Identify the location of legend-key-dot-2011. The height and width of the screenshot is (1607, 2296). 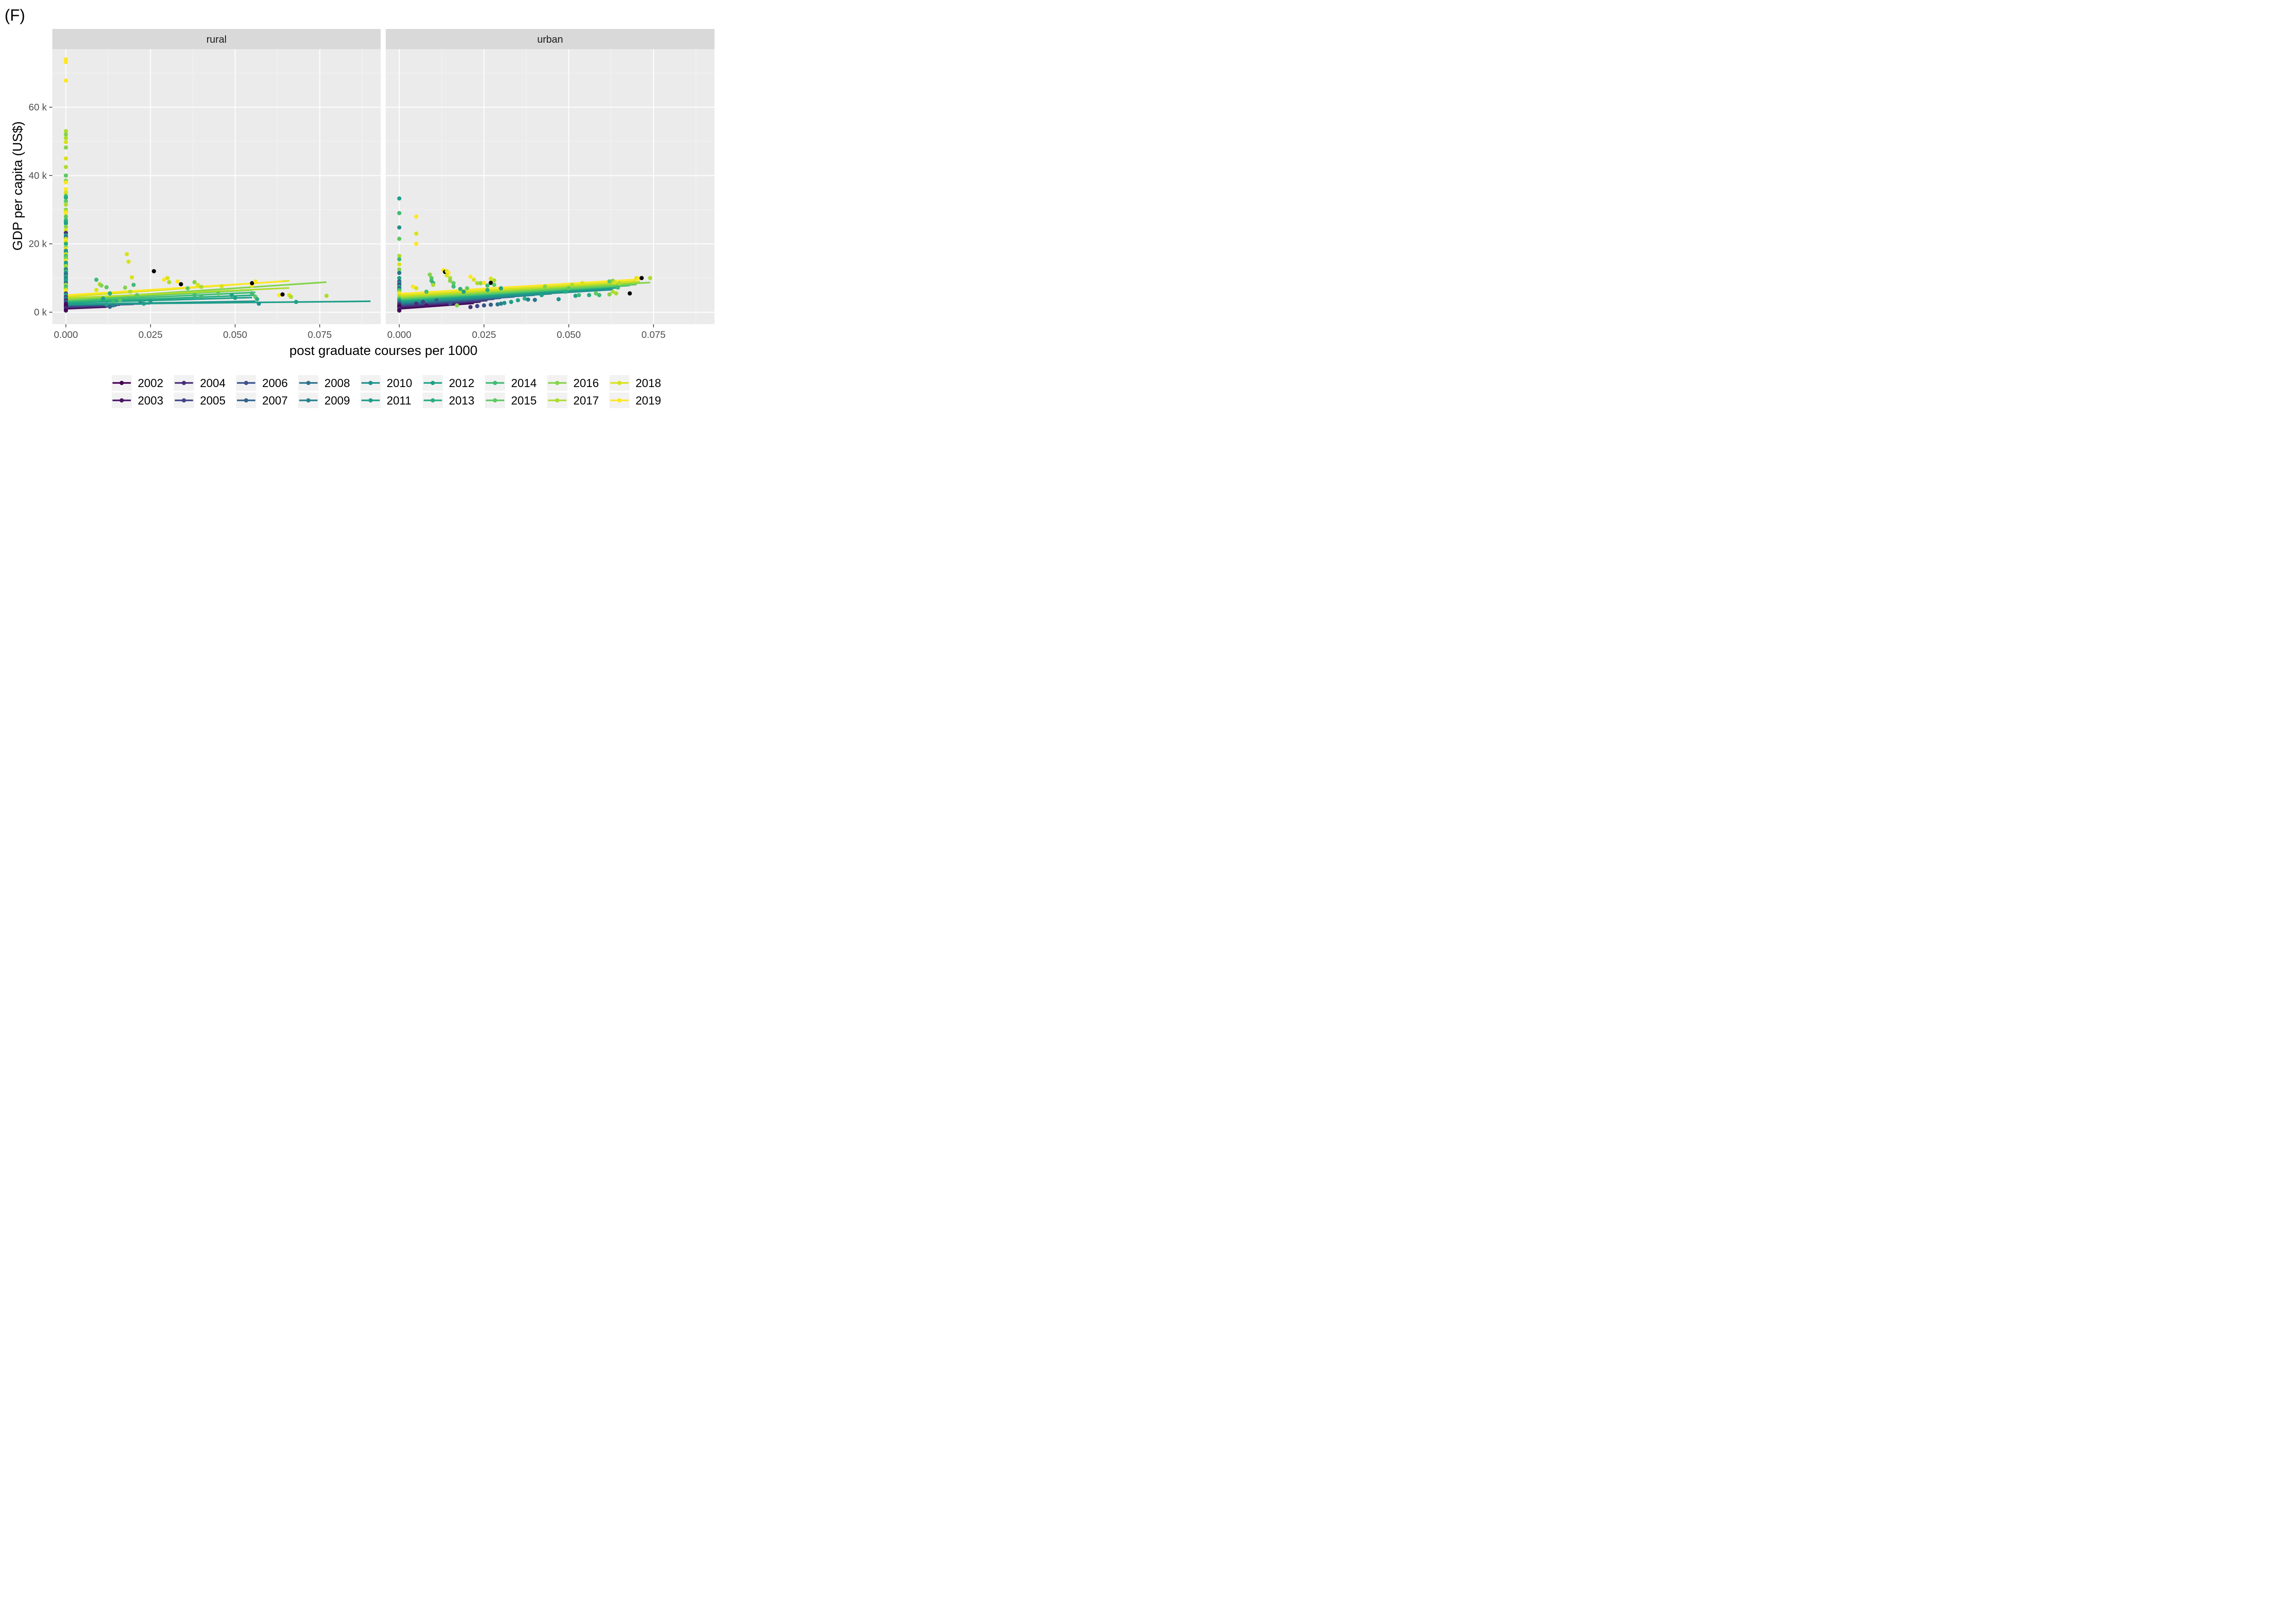
(370, 400).